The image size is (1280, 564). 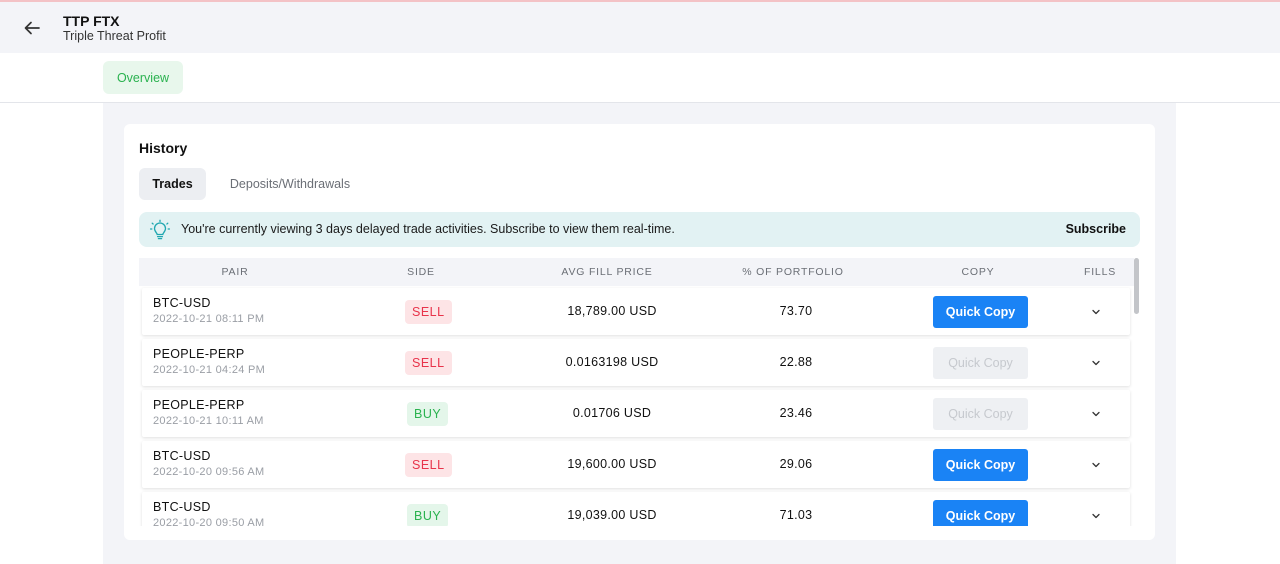 I want to click on row-pct: 29.06, so click(x=796, y=464).